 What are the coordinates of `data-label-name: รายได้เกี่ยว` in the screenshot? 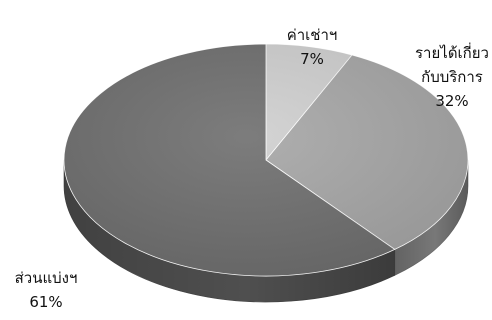 It's located at (452, 52).